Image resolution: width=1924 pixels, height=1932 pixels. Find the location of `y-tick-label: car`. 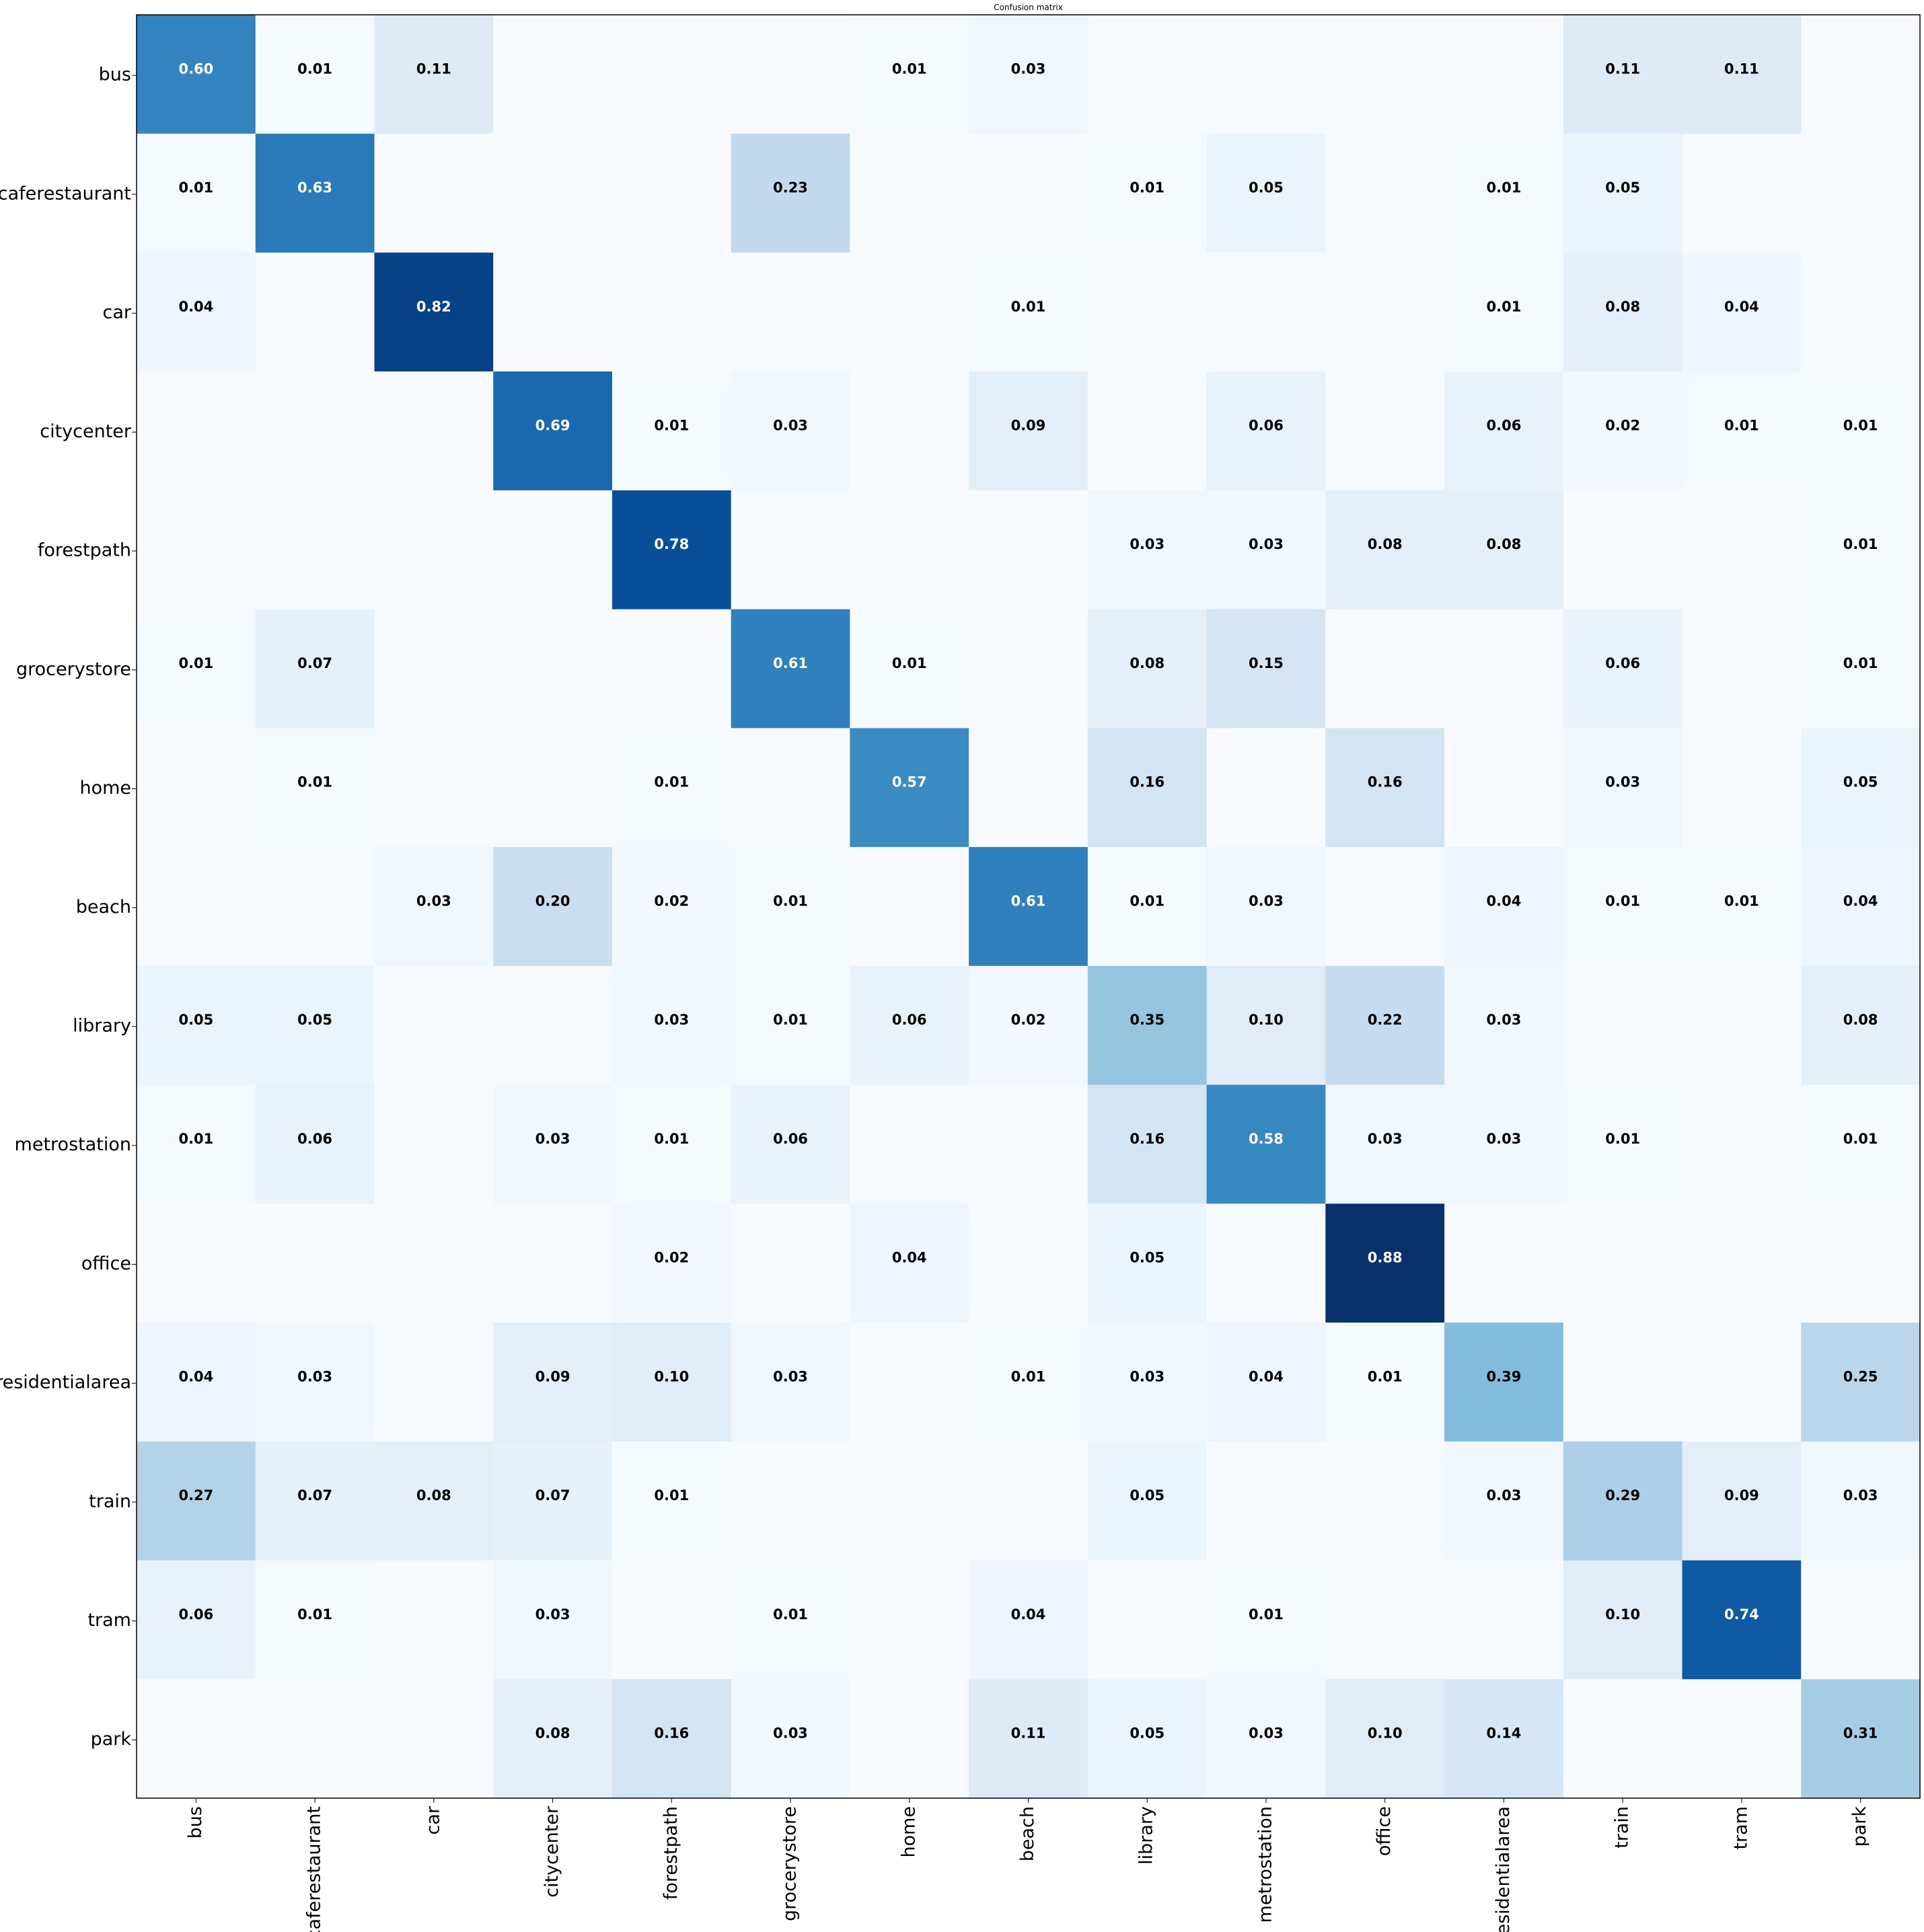

y-tick-label: car is located at coordinates (117, 312).